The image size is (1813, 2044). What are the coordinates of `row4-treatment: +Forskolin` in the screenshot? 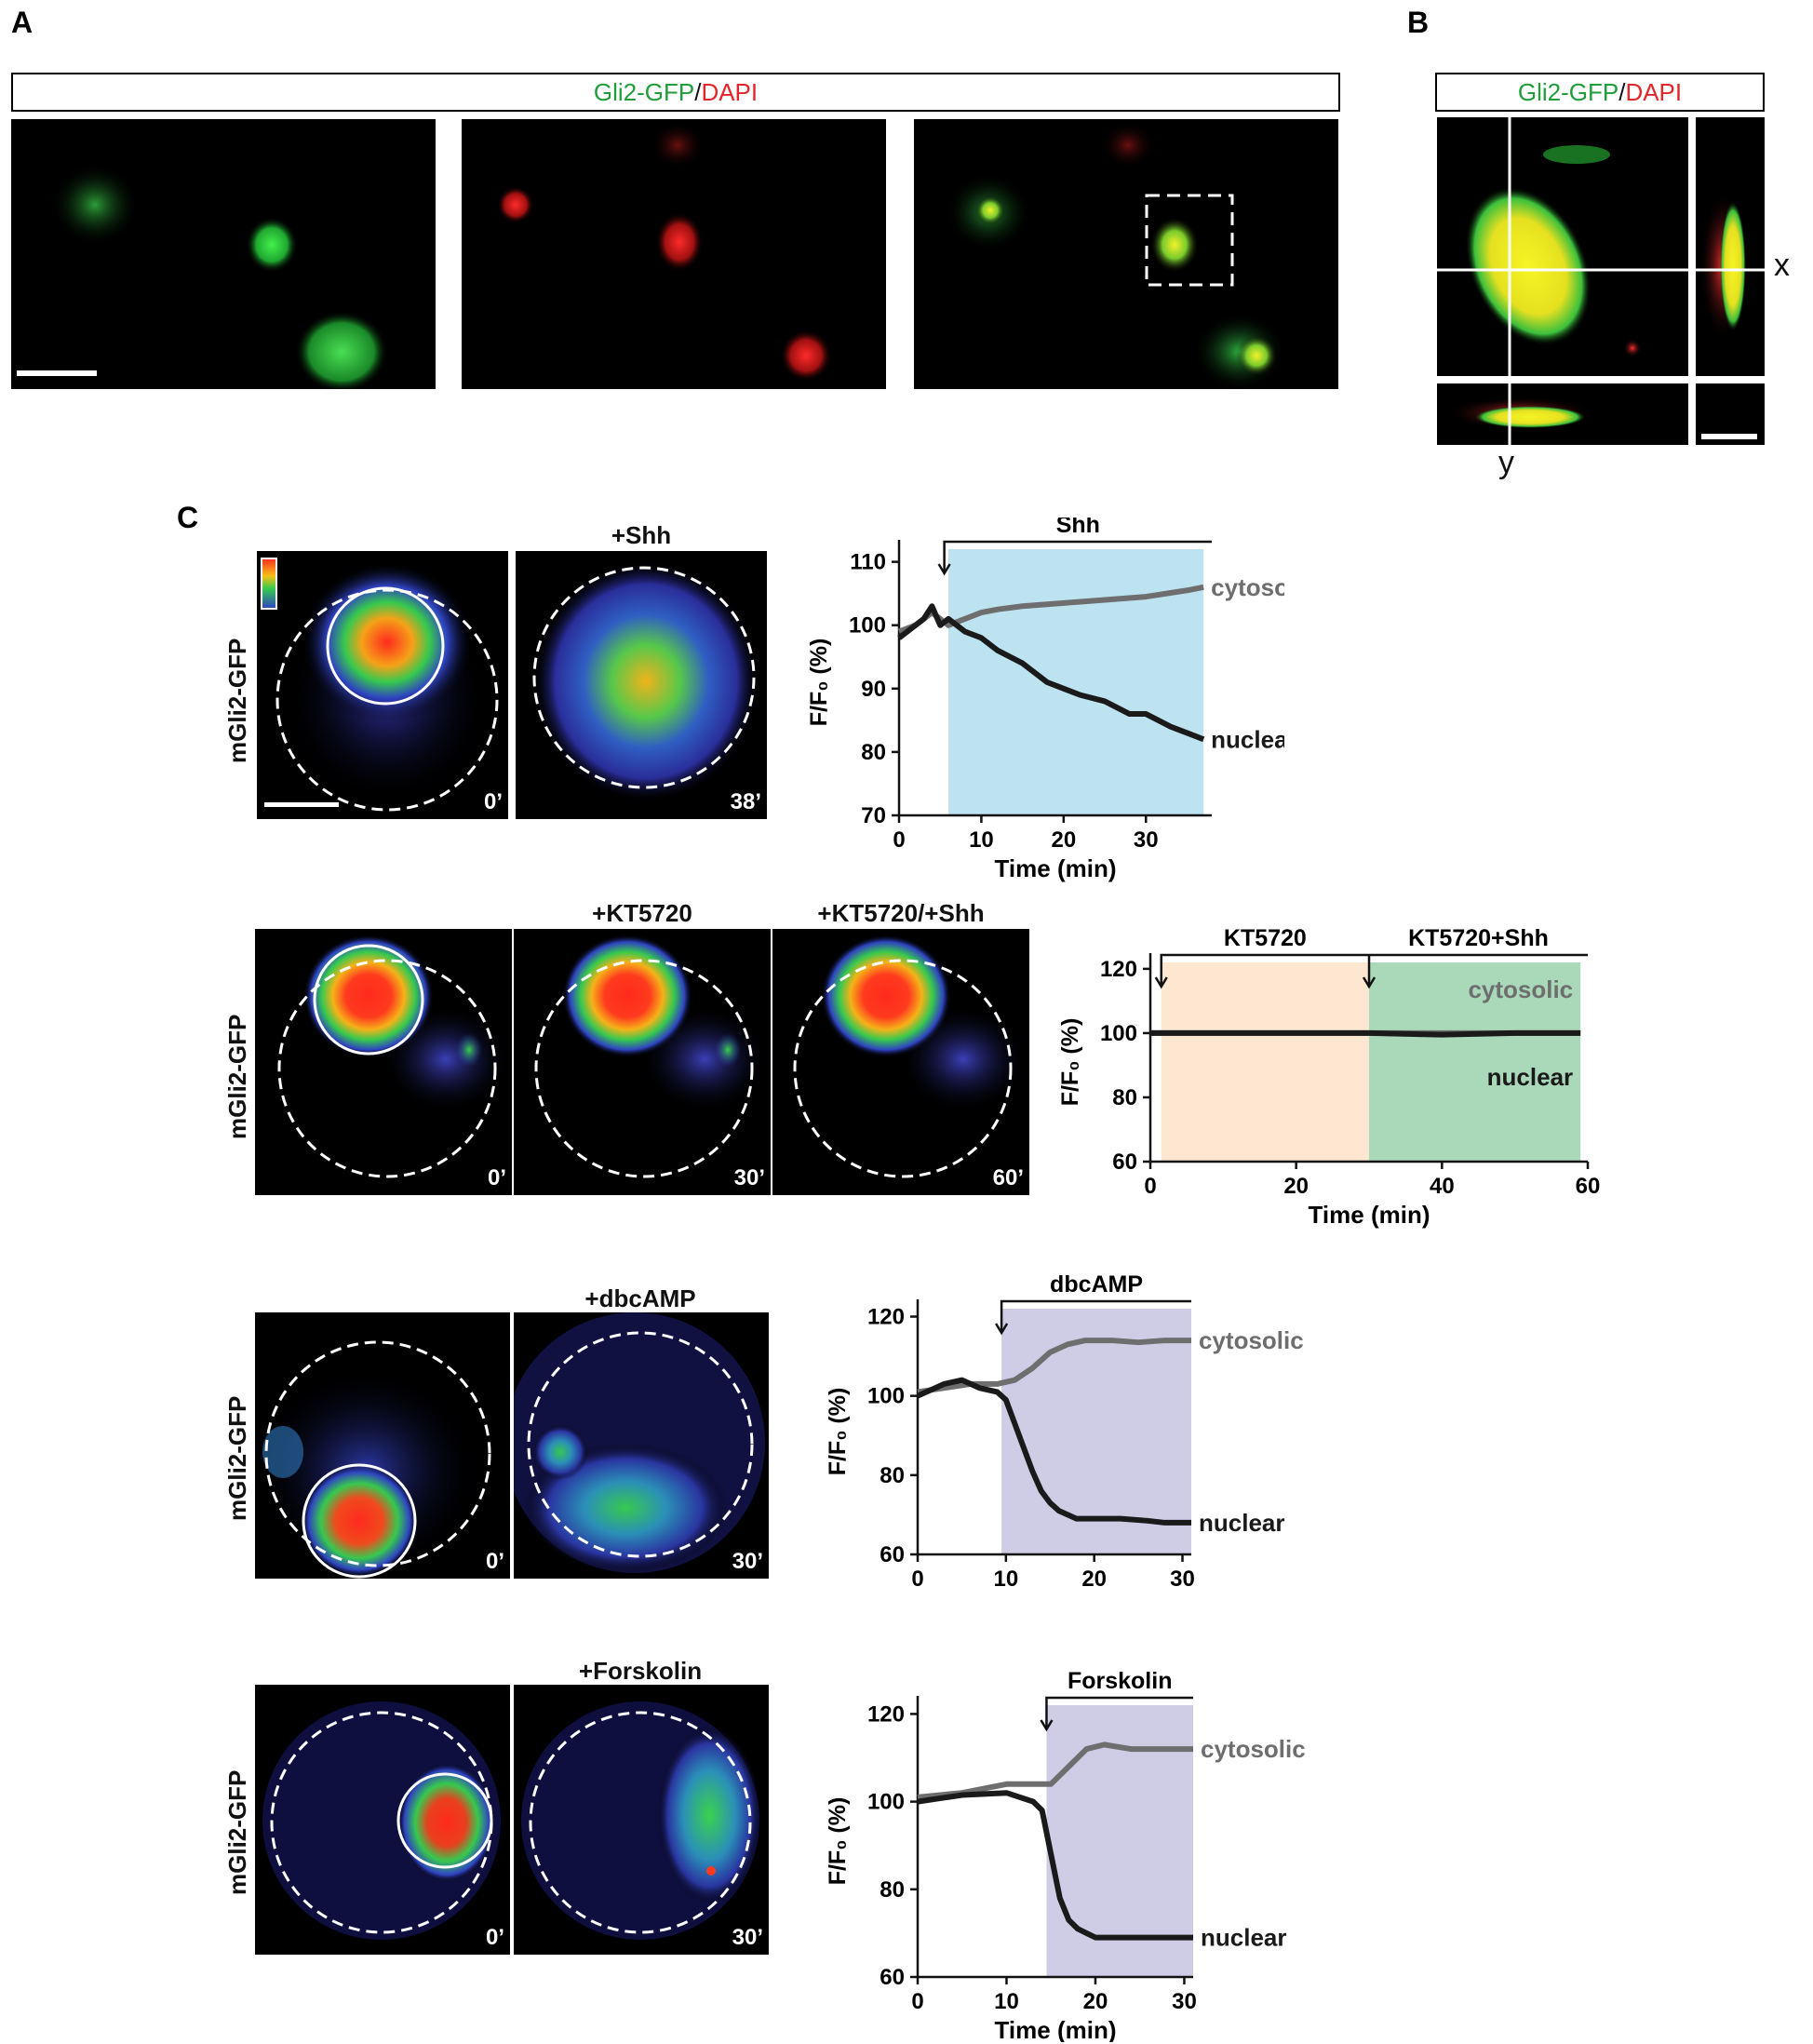 It's located at (640, 1671).